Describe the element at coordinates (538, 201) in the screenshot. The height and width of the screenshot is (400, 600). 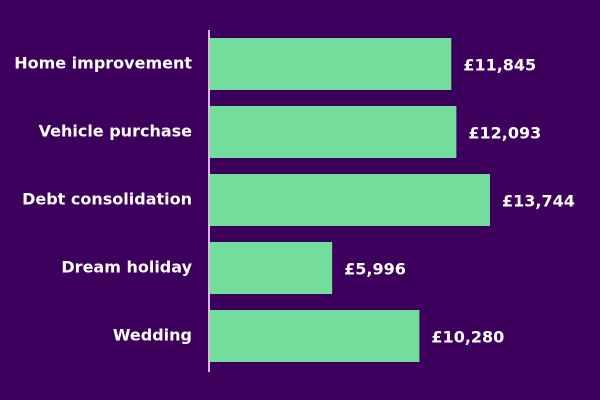
I see `value-label: £13,744` at that location.